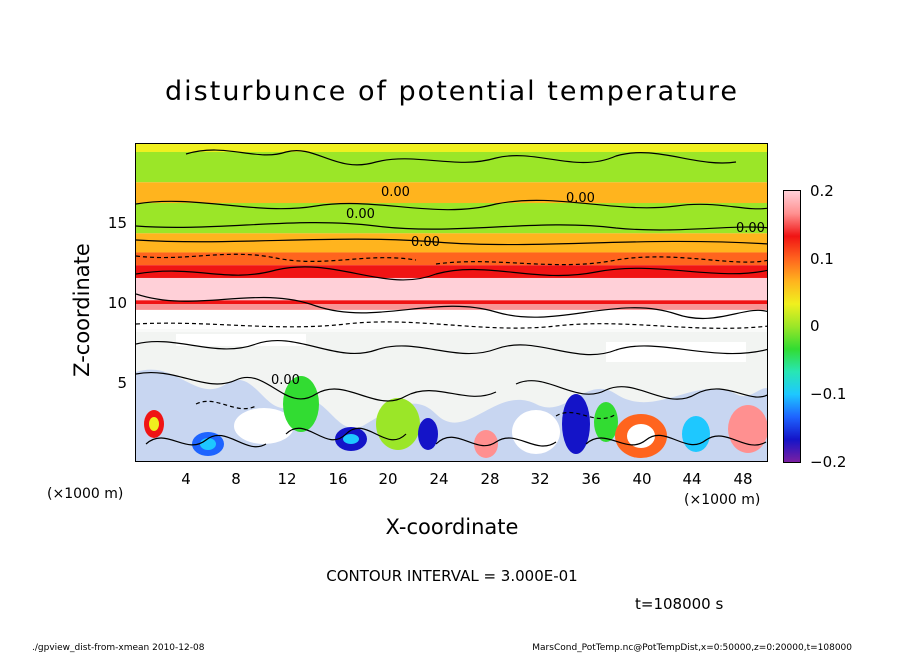  What do you see at coordinates (722, 500) in the screenshot?
I see `x-axis-unit: (×1000 m)` at bounding box center [722, 500].